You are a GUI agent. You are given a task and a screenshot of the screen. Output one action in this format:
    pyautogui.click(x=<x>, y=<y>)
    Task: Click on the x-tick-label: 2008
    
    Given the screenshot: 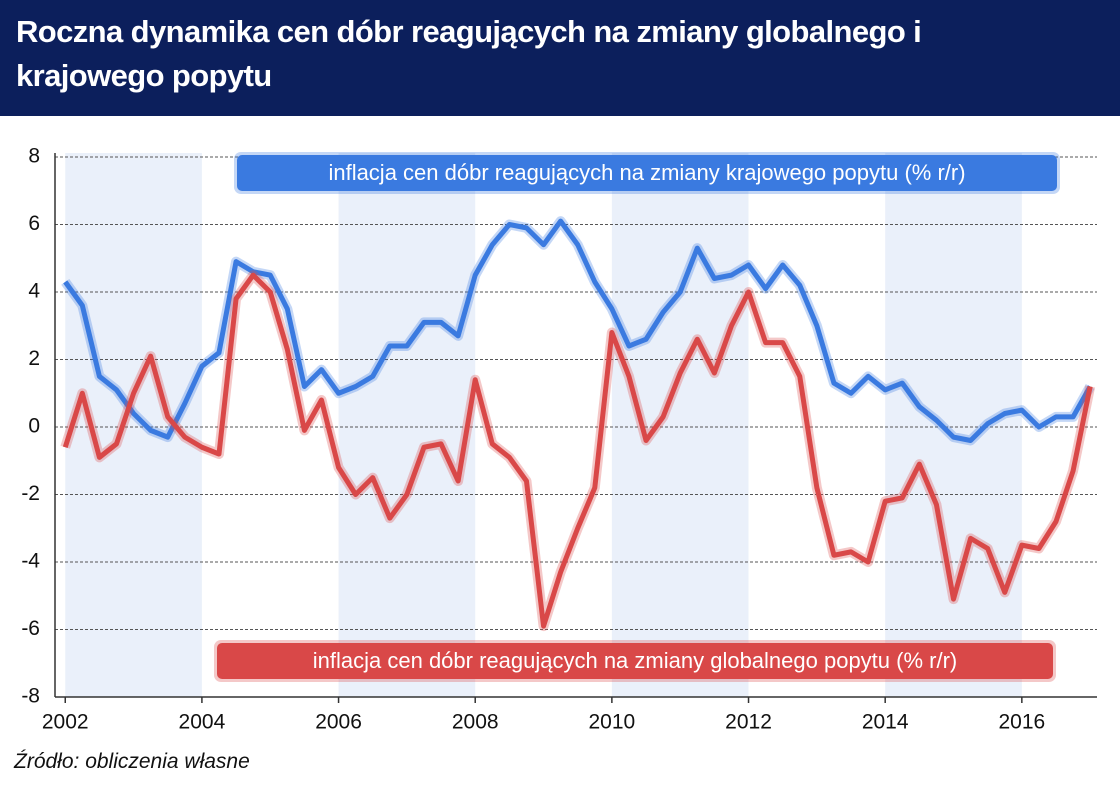 What is the action you would take?
    pyautogui.click(x=475, y=722)
    